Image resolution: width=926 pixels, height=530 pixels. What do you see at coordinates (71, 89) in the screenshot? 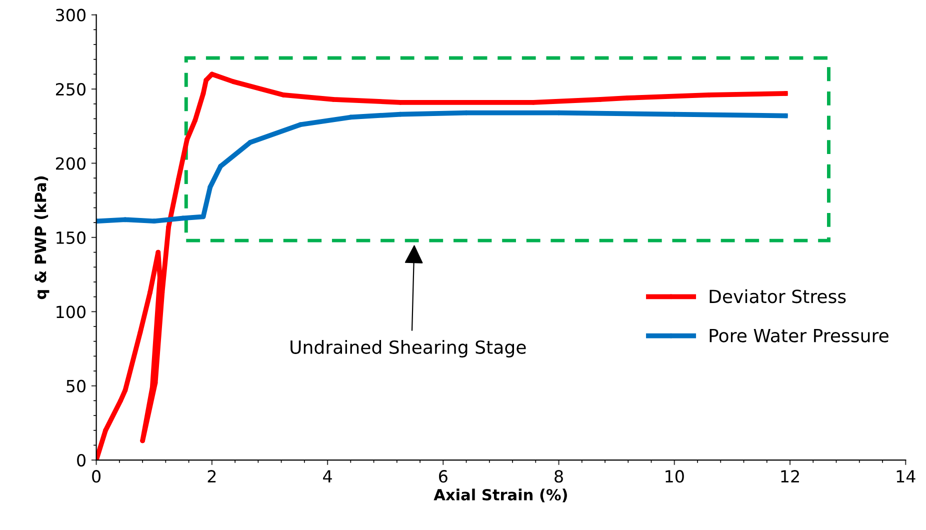
I see `y-tick-label: 250` at bounding box center [71, 89].